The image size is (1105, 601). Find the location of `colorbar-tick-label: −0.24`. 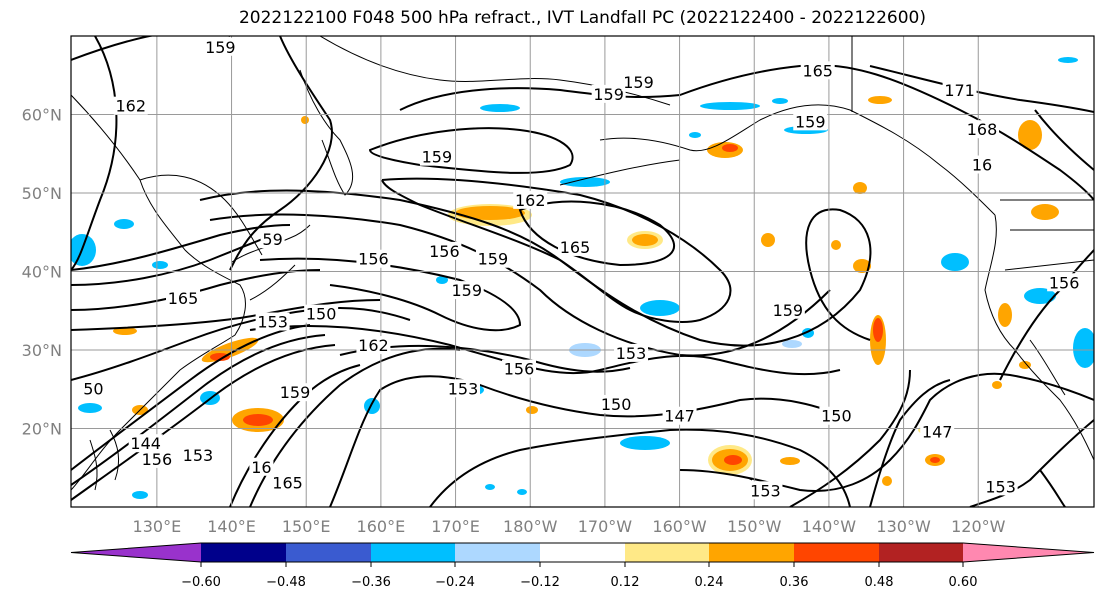

colorbar-tick-label: −0.24 is located at coordinates (455, 582).